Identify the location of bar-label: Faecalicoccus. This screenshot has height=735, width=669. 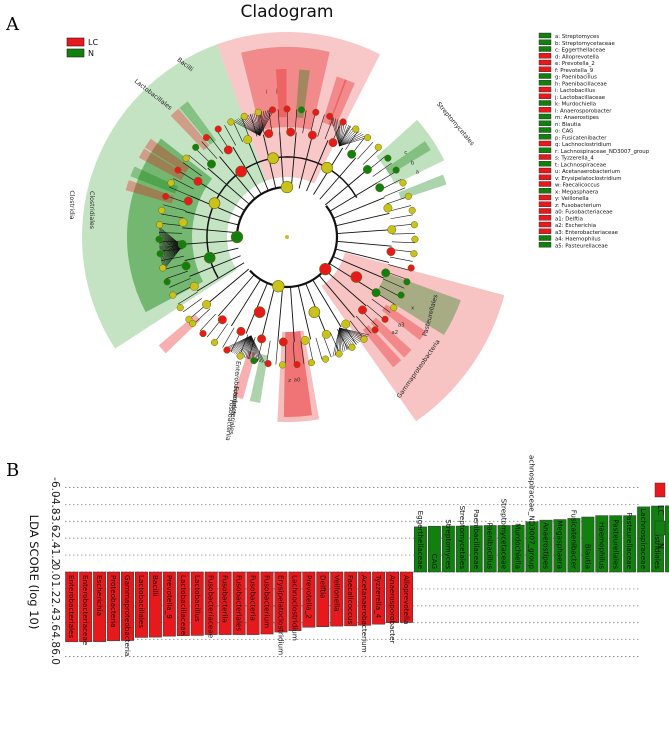
(350, 599).